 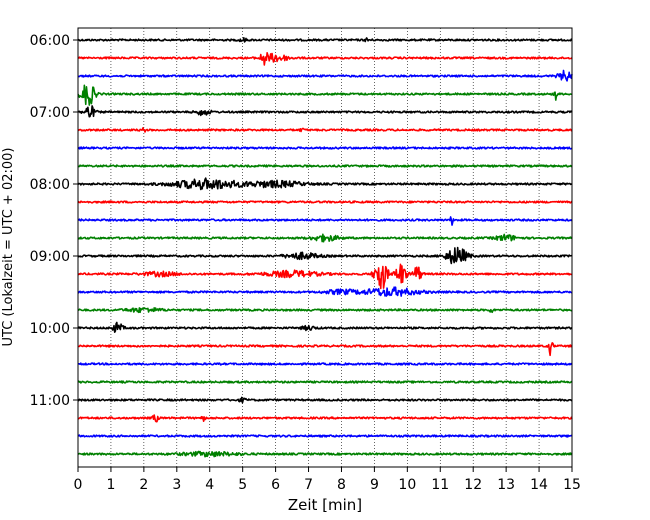 What do you see at coordinates (407, 485) in the screenshot?
I see `x-tick-label: 10` at bounding box center [407, 485].